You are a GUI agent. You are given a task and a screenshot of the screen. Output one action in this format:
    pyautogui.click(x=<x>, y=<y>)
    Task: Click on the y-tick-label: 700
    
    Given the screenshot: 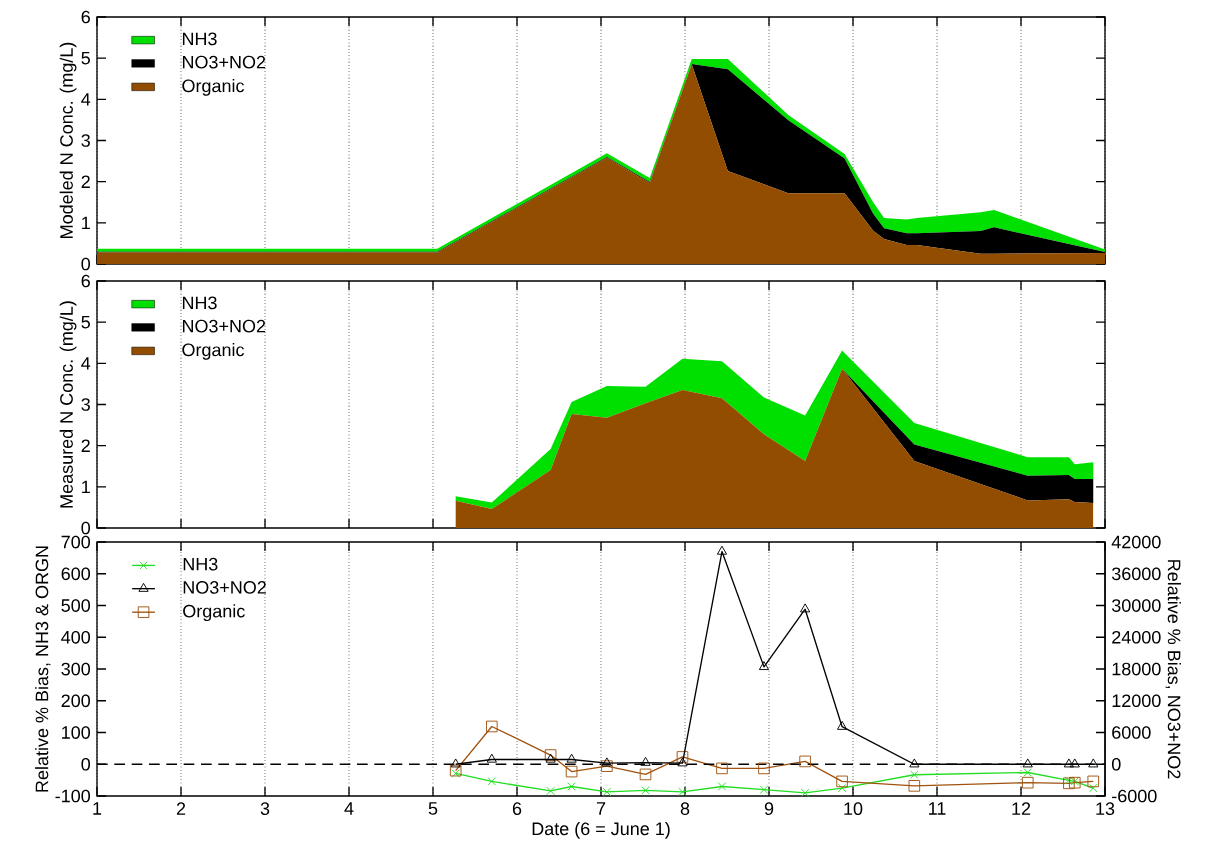 What is the action you would take?
    pyautogui.click(x=76, y=542)
    